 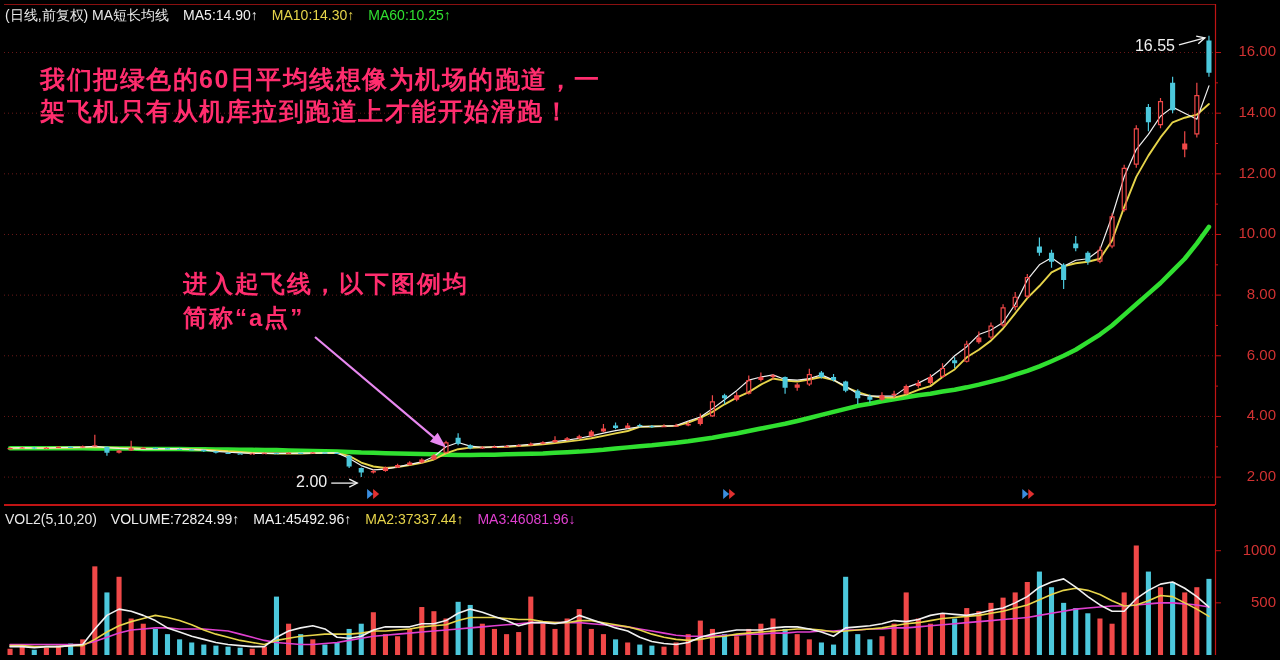 I want to click on y-tick-label: 1000, so click(x=1259, y=549).